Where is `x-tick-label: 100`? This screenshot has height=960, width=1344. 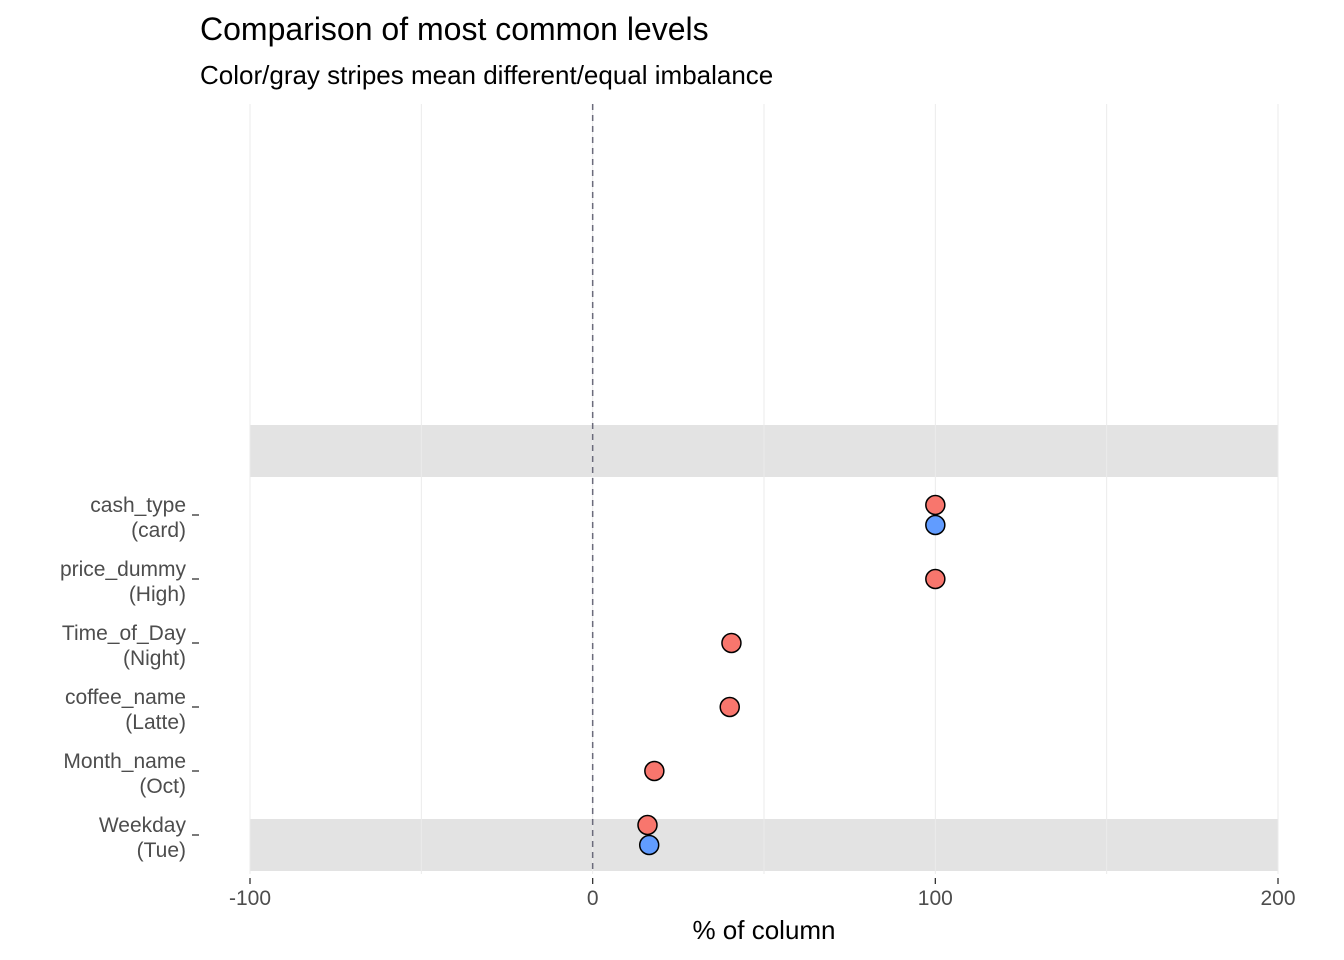 x-tick-label: 100 is located at coordinates (935, 898).